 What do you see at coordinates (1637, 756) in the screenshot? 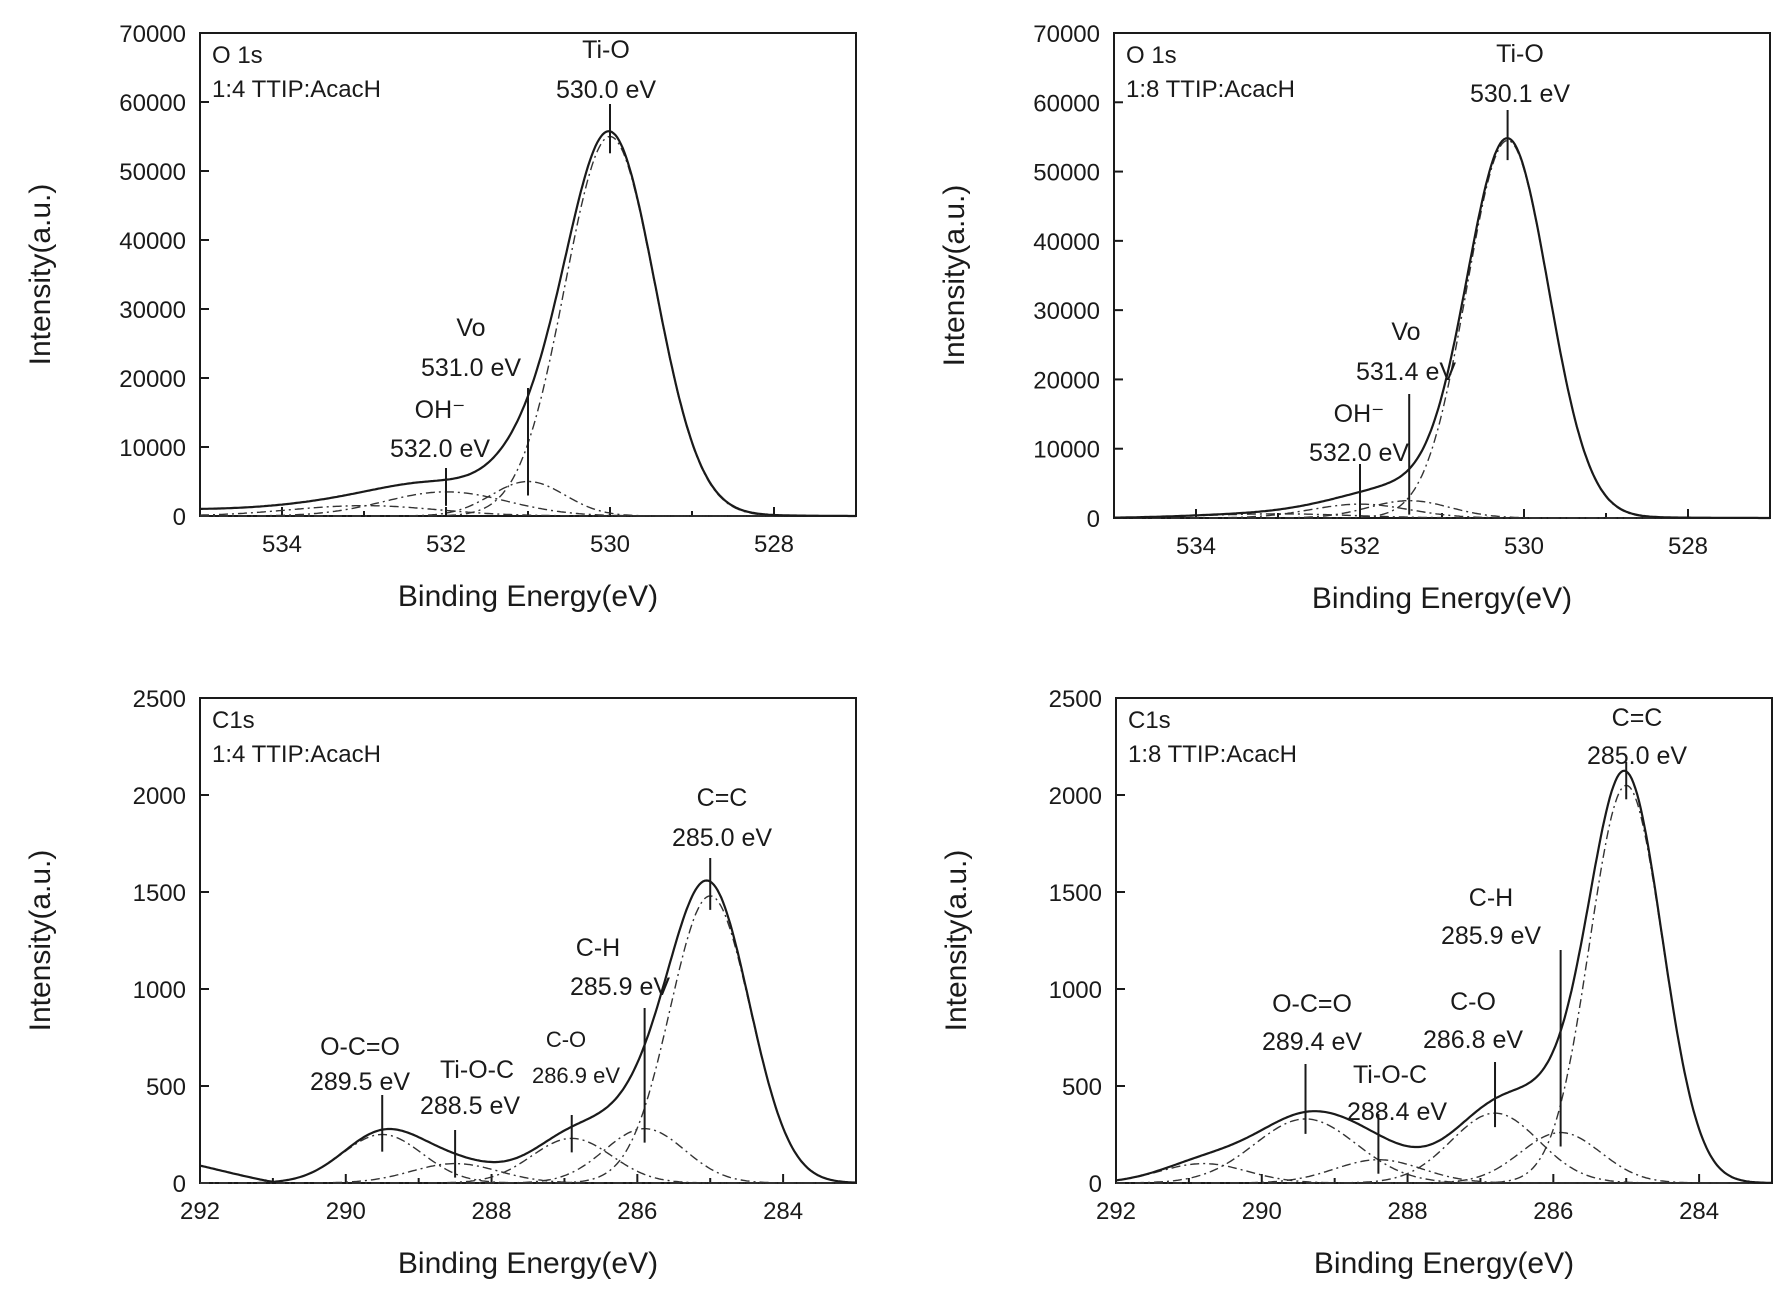
I see `peak-energy-label: 285.0 eV` at bounding box center [1637, 756].